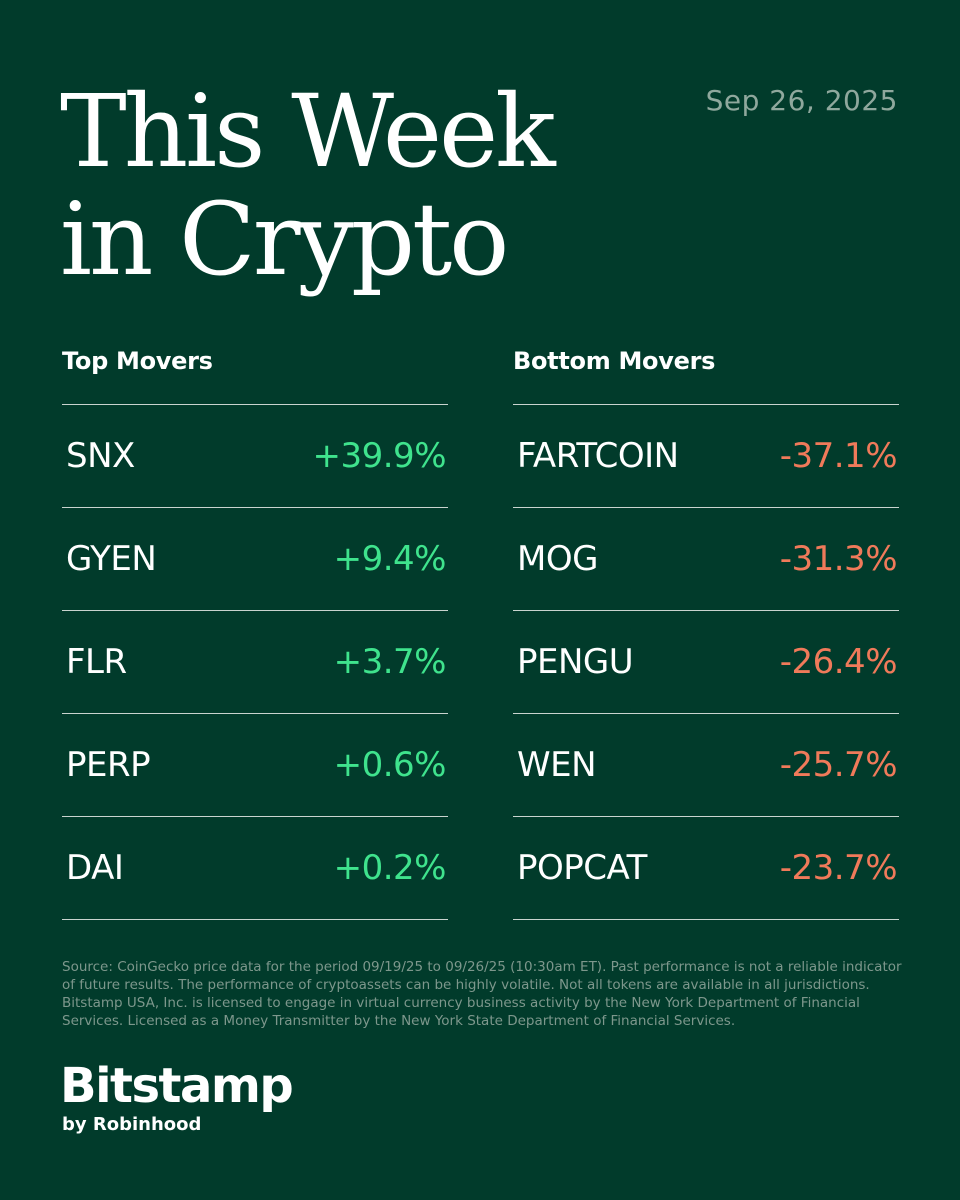  Describe the element at coordinates (838, 456) in the screenshot. I see `price-change: -37.1%` at that location.